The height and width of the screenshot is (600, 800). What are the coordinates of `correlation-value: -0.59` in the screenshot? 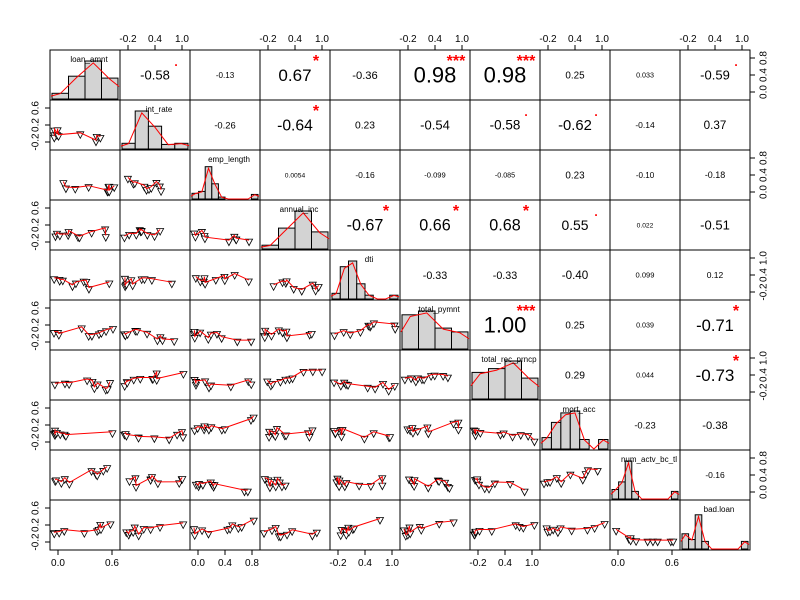 It's located at (715, 75).